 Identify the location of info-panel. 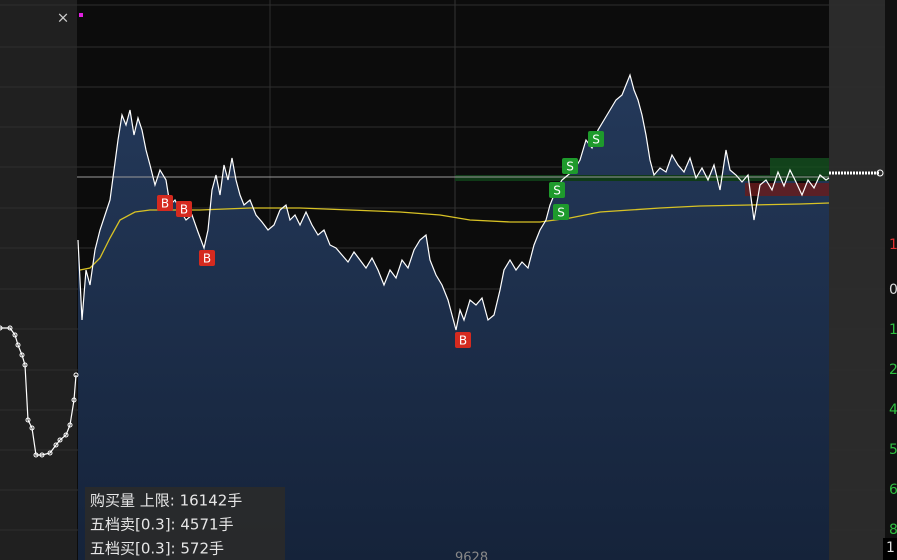
(185, 523).